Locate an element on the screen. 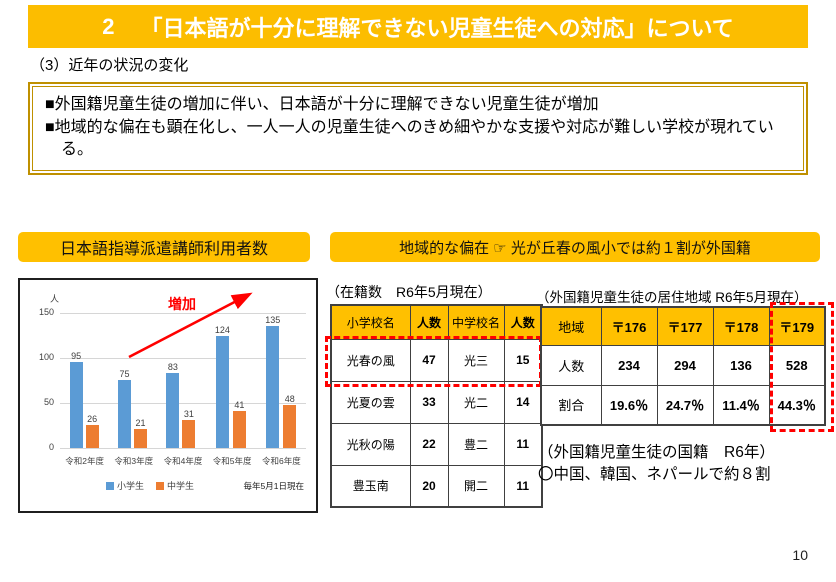 The width and height of the screenshot is (836, 582). table-row: 光秋の陽 22 豊二 11 is located at coordinates (436, 444).